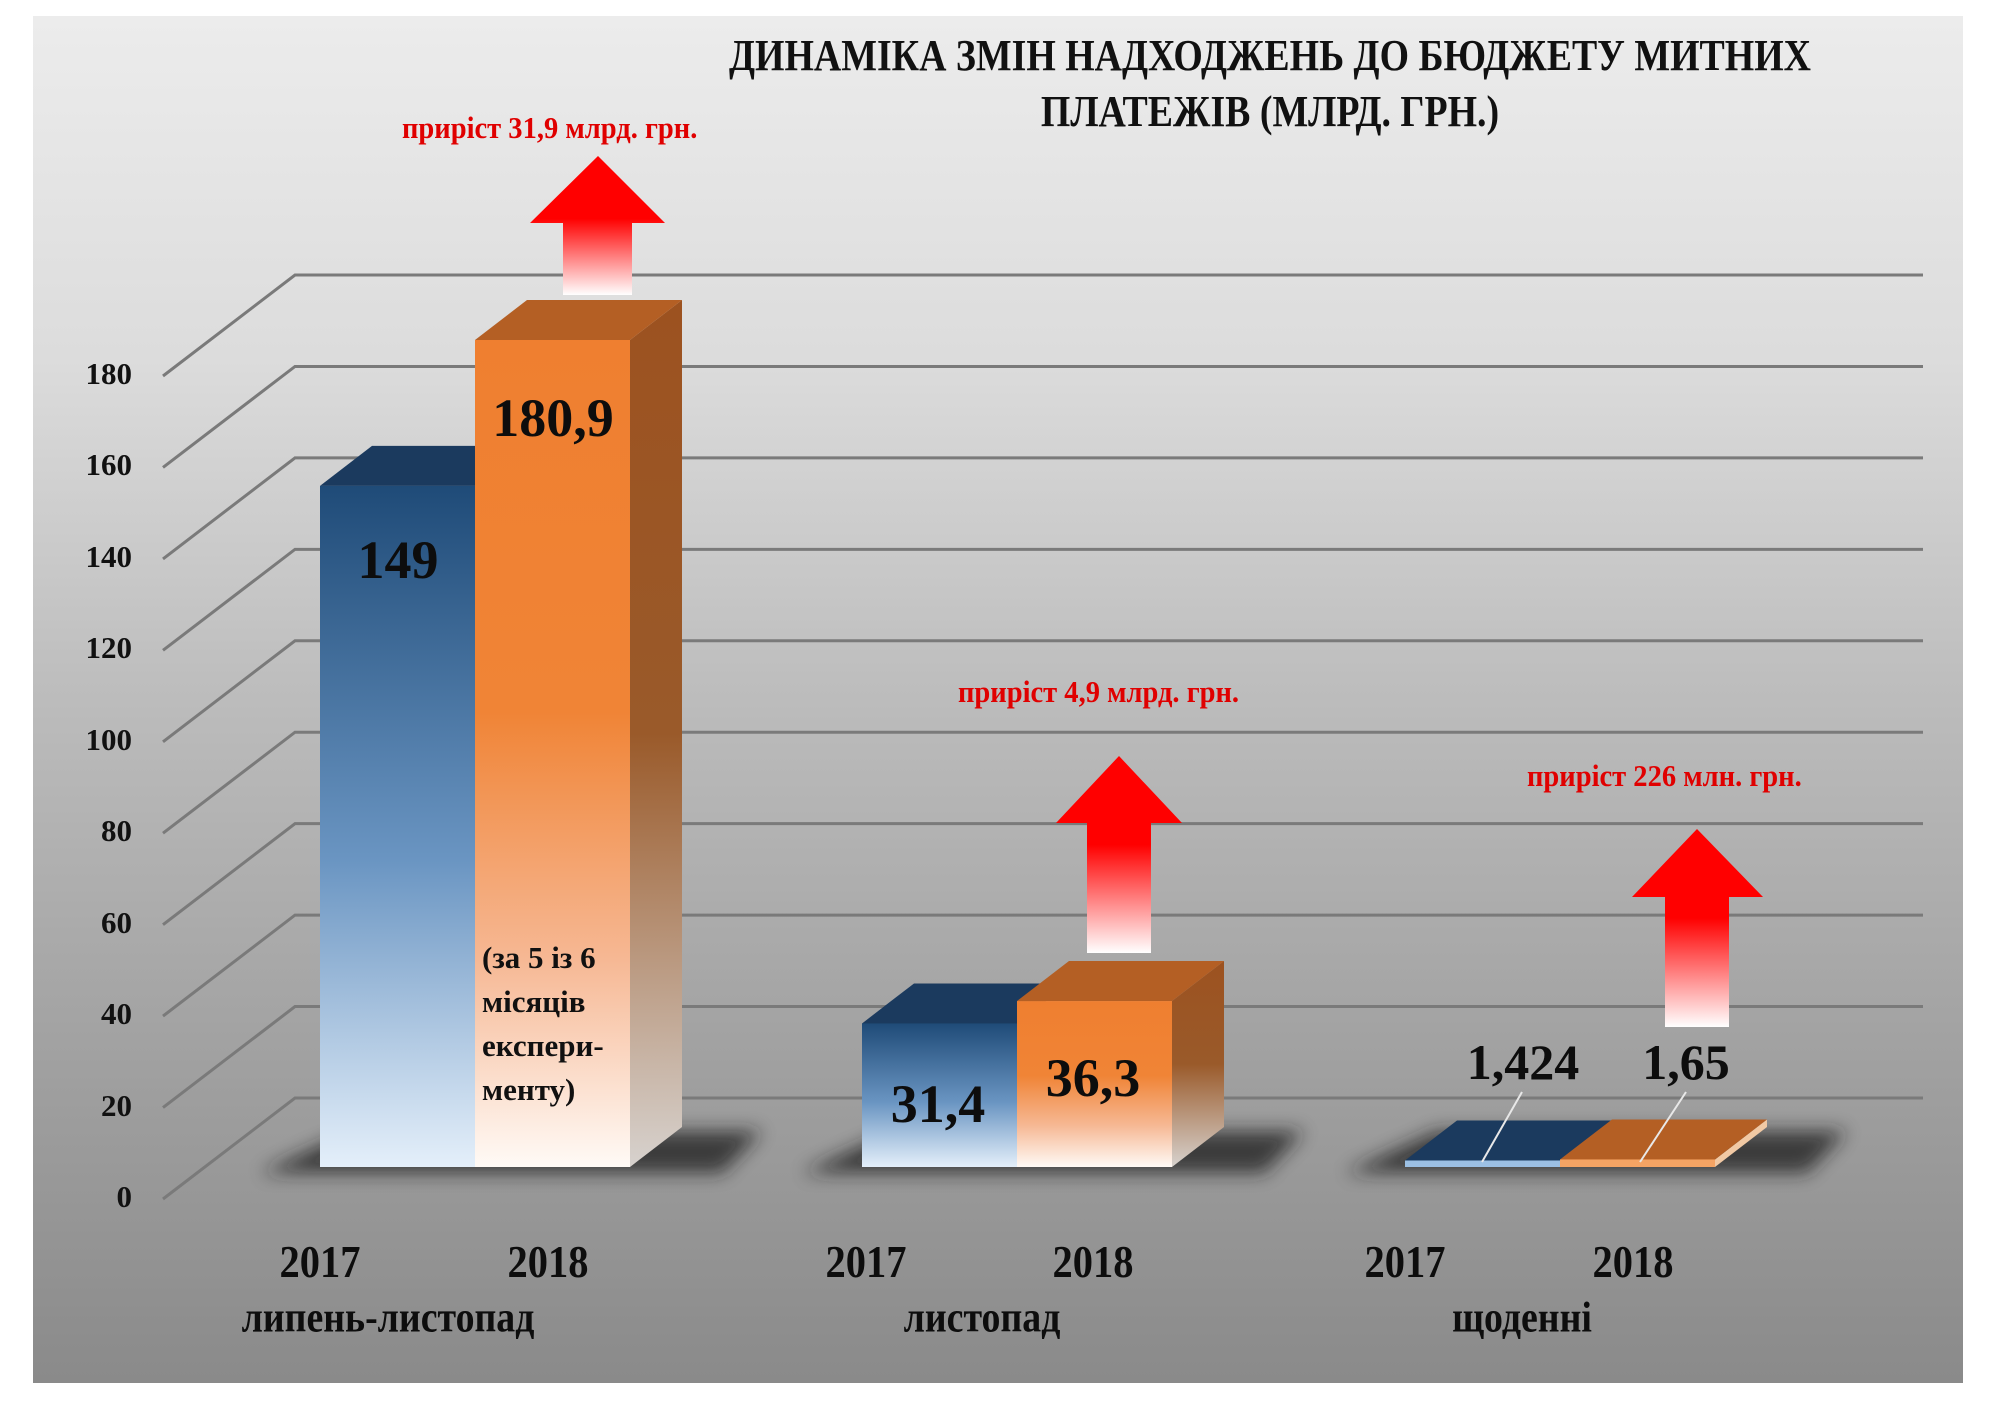 The height and width of the screenshot is (1414, 2000). What do you see at coordinates (1663, 1127) in the screenshot?
I see `leader-line-2018` at bounding box center [1663, 1127].